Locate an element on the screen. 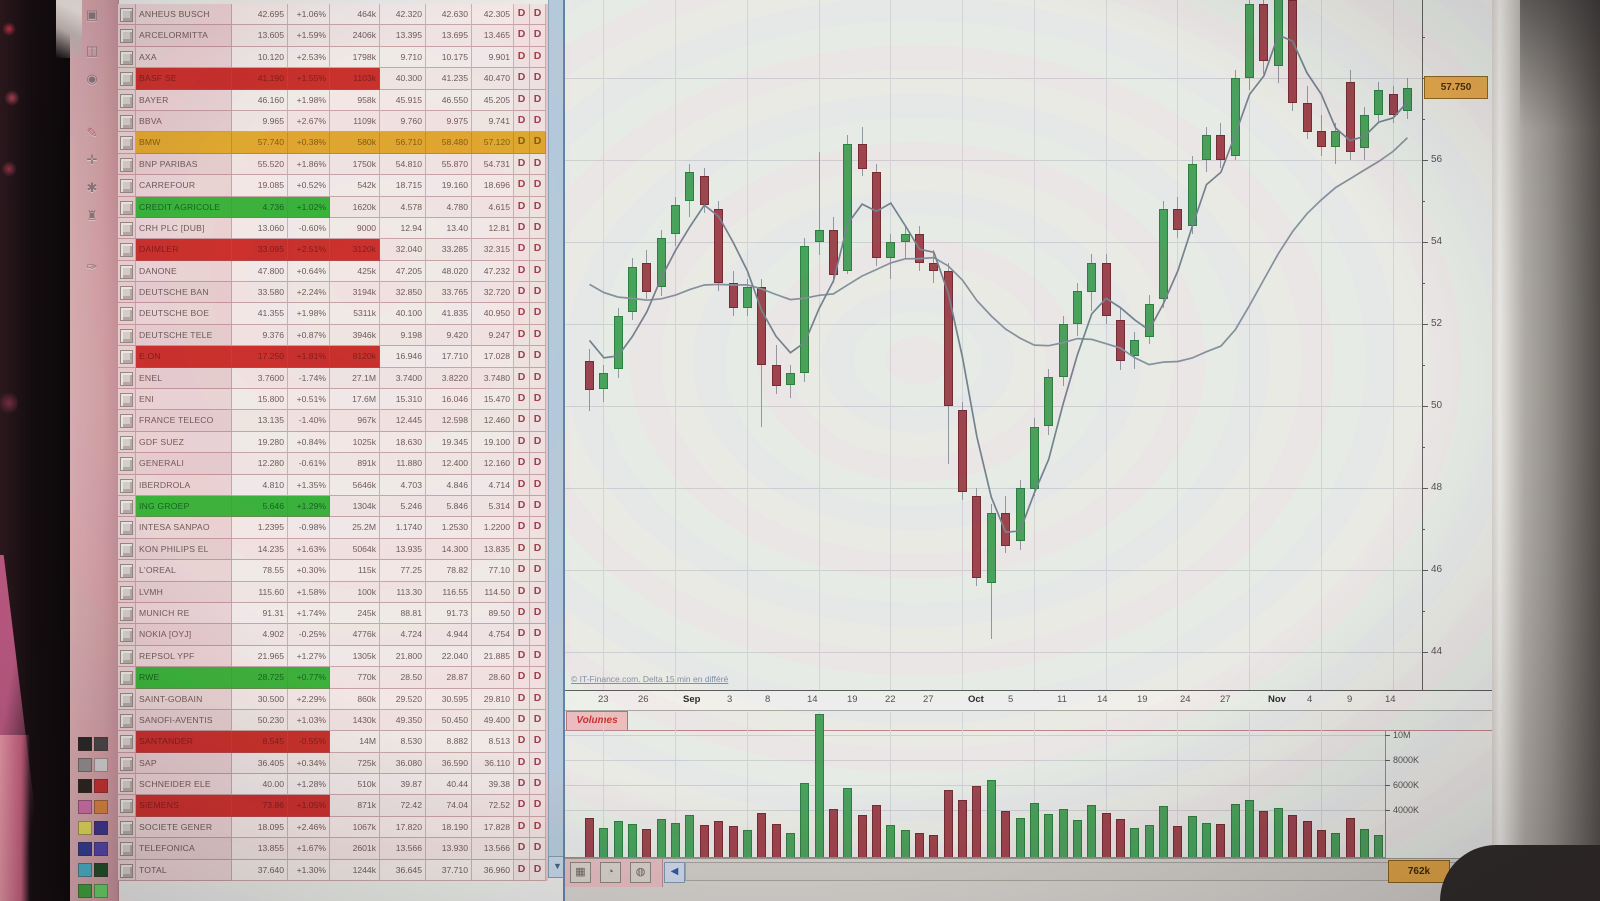 The image size is (1600, 901). table-row: AXA 10.120 +2.53% 1798k 9.710 10.175 9.901 D D is located at coordinates (333, 57).